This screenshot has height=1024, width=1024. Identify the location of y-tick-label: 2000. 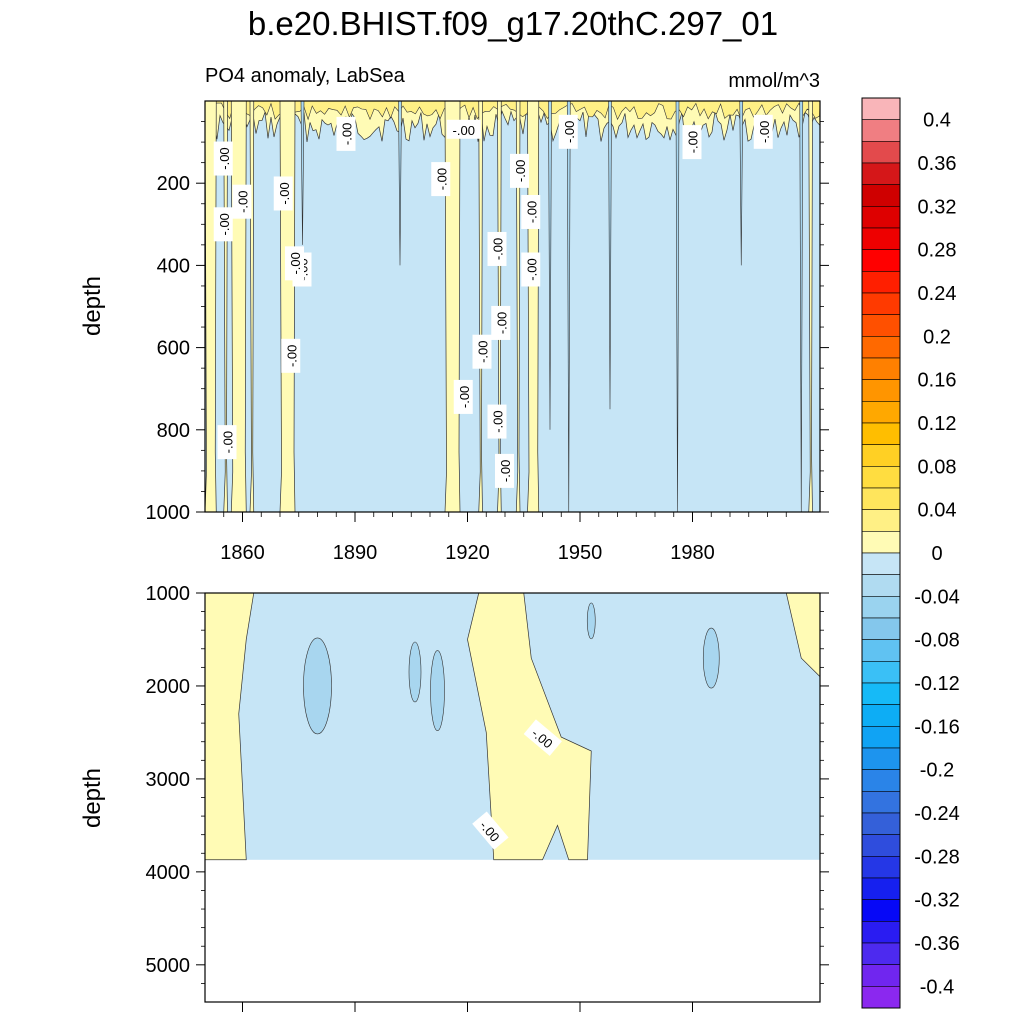
(168, 687).